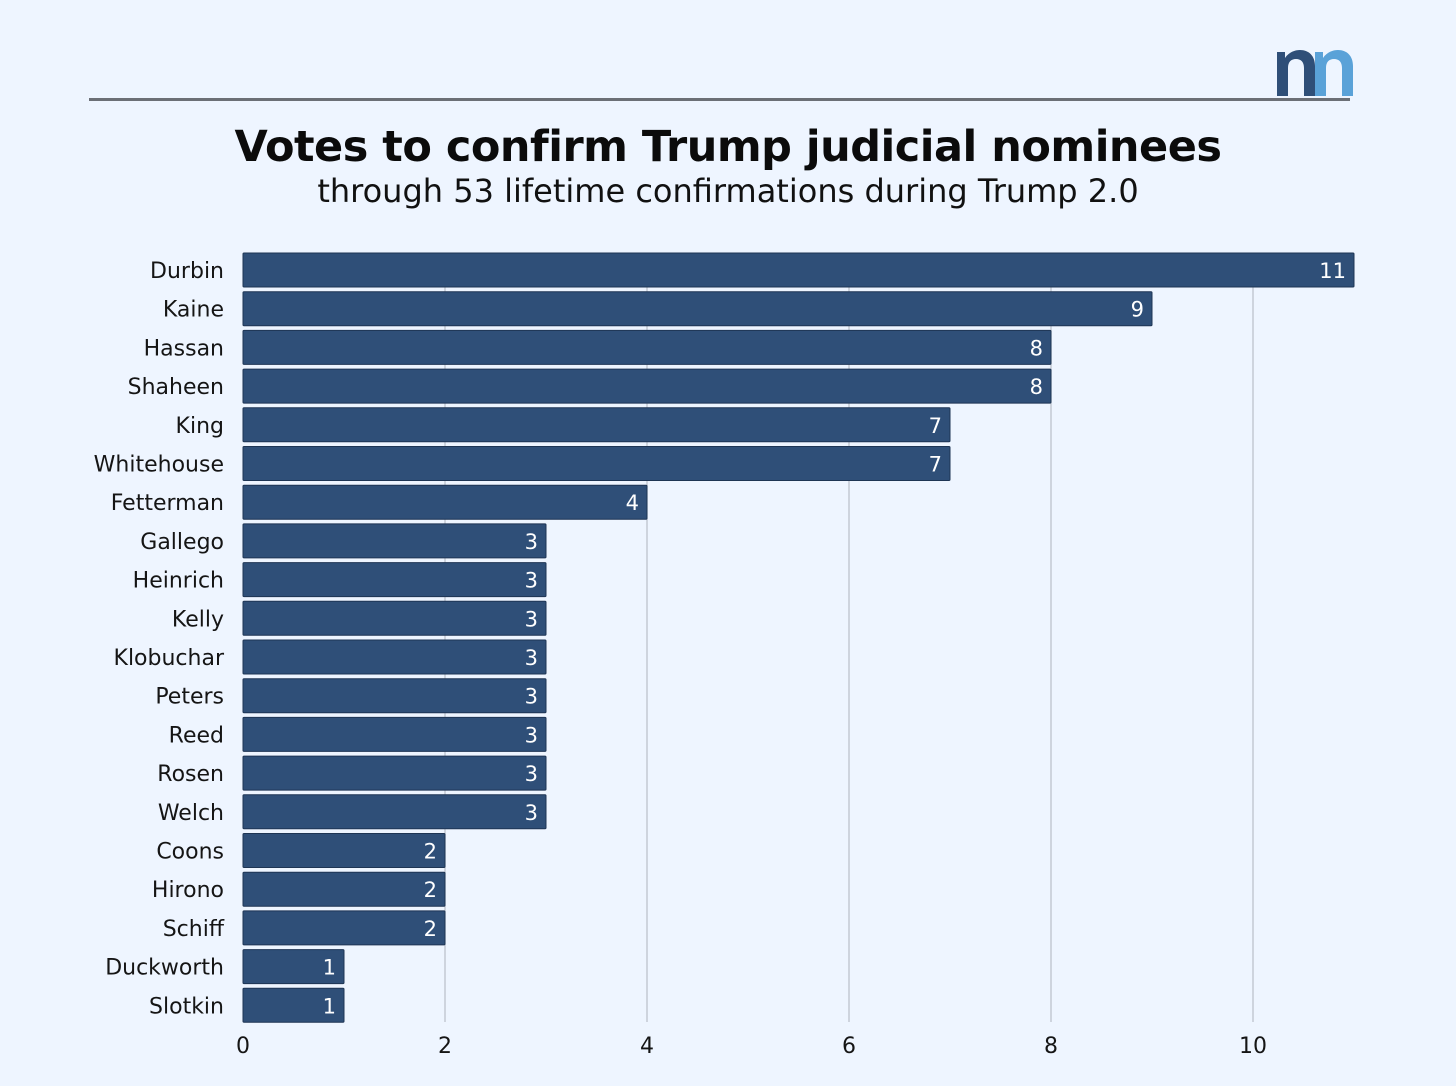  Describe the element at coordinates (1315, 73) in the screenshot. I see `nn-logo-icon` at that location.